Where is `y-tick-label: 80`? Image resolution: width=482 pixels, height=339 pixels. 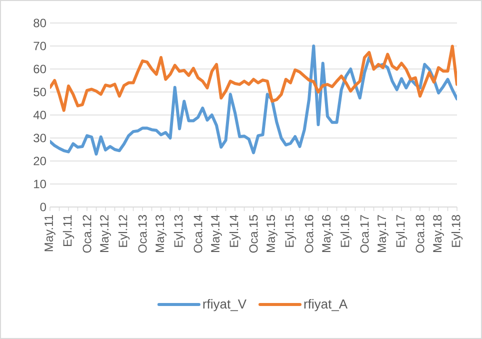
y-tick-label: 80 is located at coordinates (40, 23).